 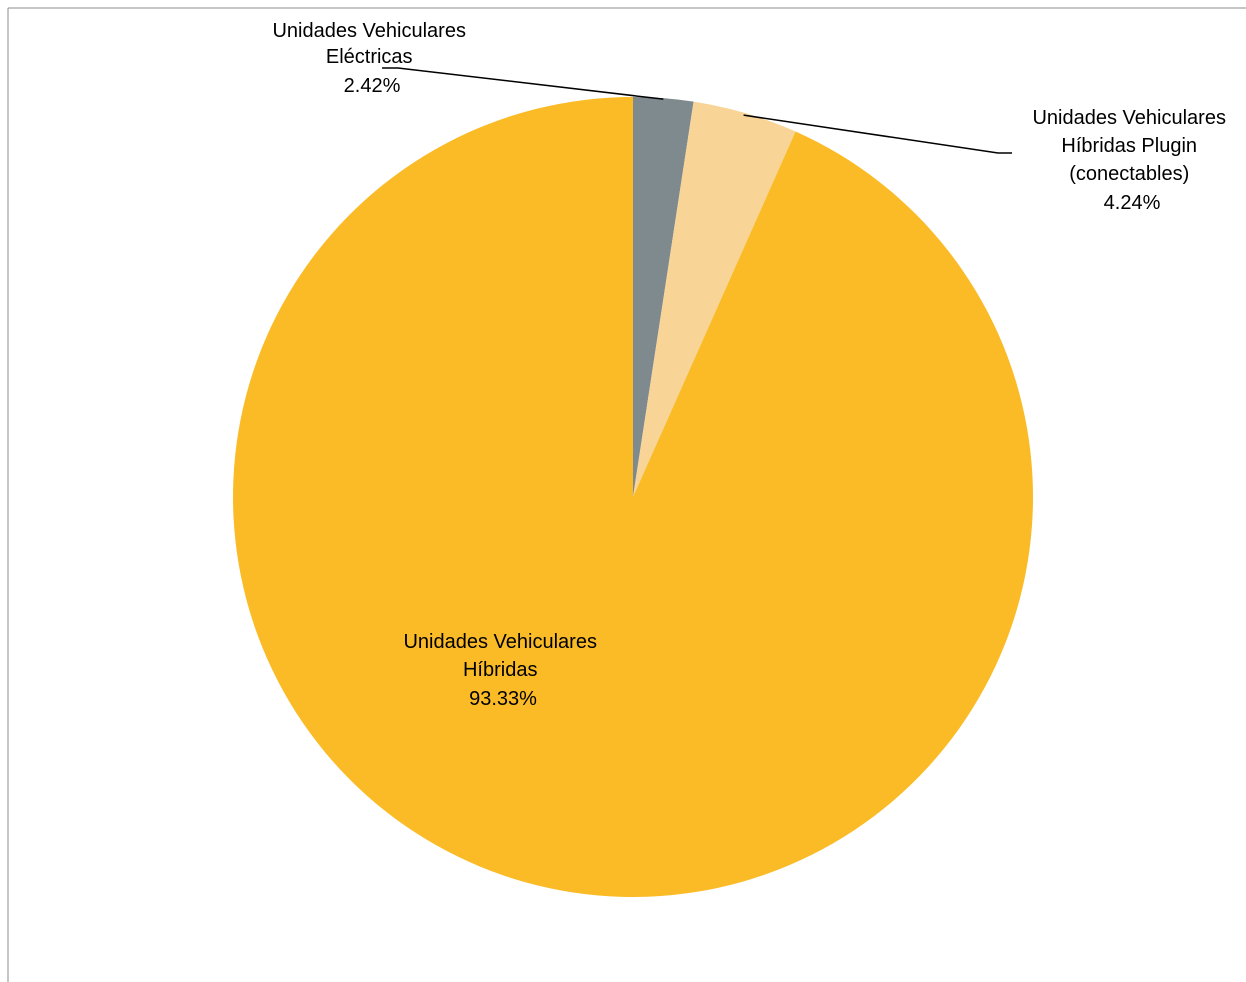 I want to click on pie-slice-hibridas-plugin, so click(x=714, y=299).